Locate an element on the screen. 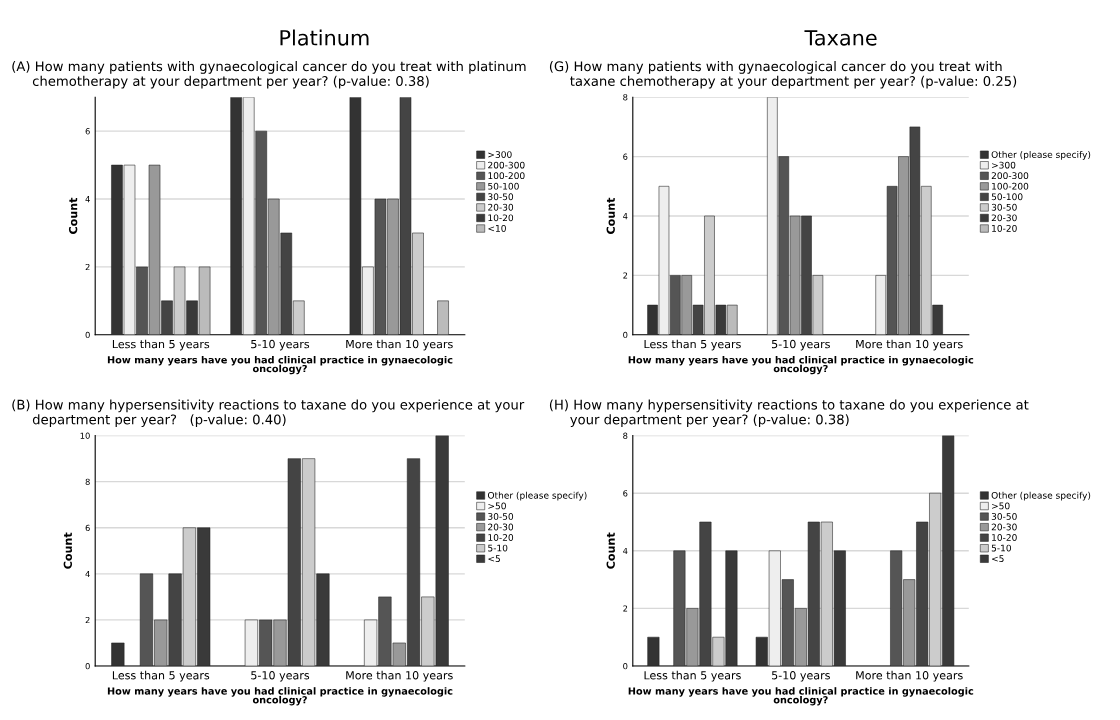 The image size is (1120, 720). y-tick-label: 10 is located at coordinates (85, 435).